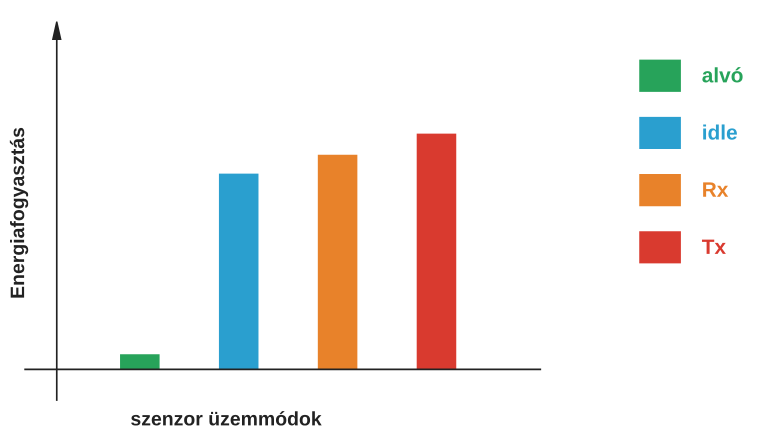 The height and width of the screenshot is (426, 761). What do you see at coordinates (714, 247) in the screenshot?
I see `legend-label: Tx` at bounding box center [714, 247].